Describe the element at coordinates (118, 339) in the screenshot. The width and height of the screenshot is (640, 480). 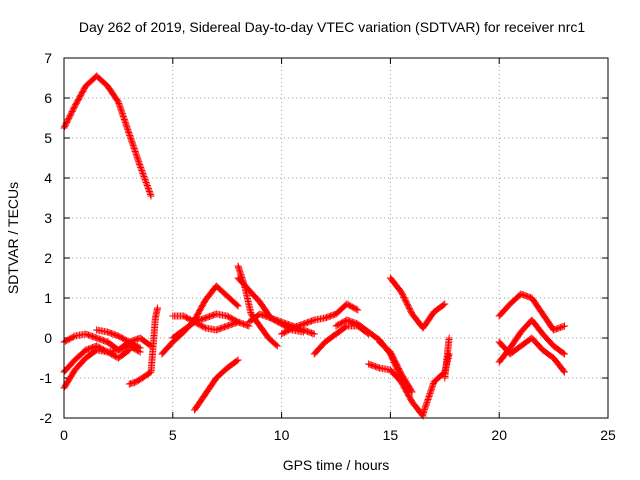
I see `series-pass-e` at that location.